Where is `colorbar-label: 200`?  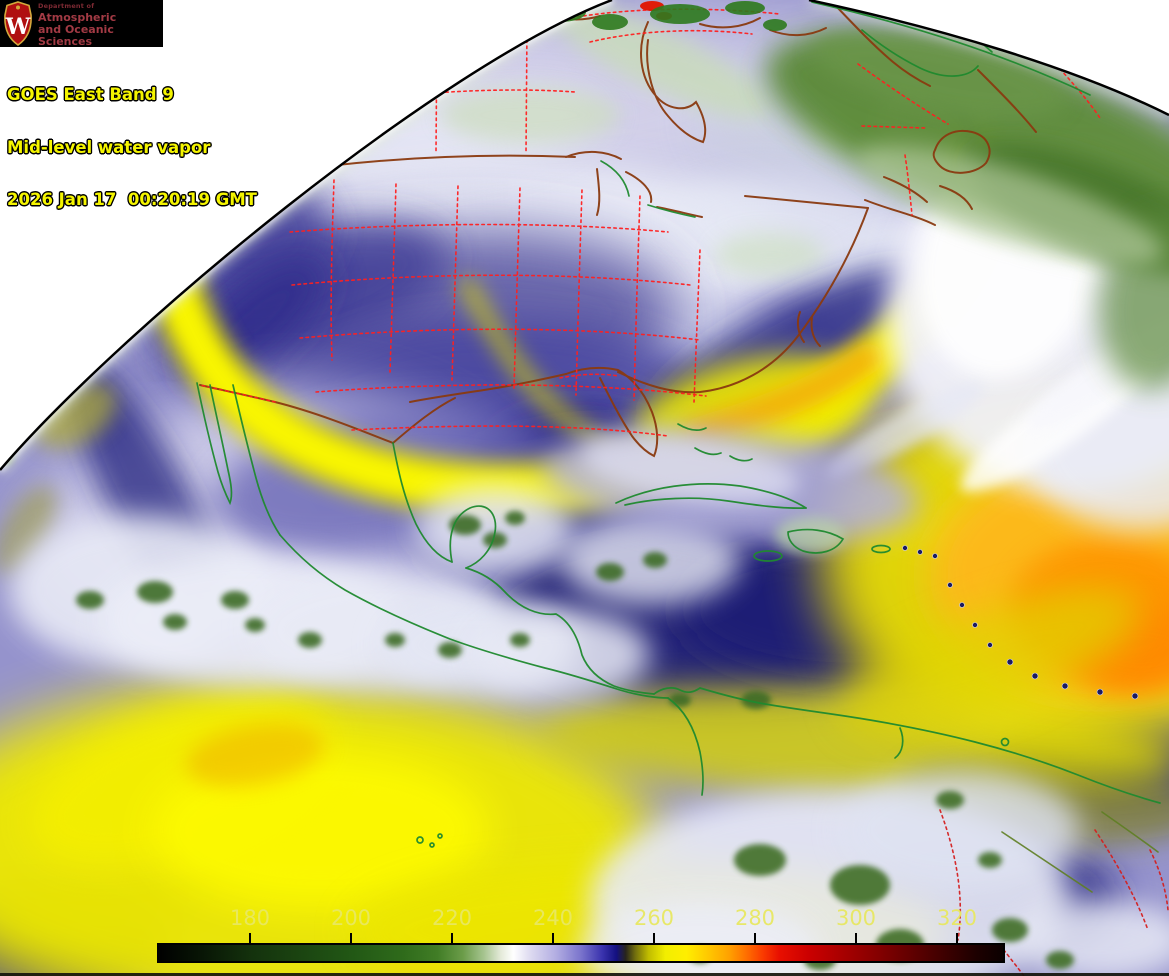
colorbar-label: 200 is located at coordinates (351, 918).